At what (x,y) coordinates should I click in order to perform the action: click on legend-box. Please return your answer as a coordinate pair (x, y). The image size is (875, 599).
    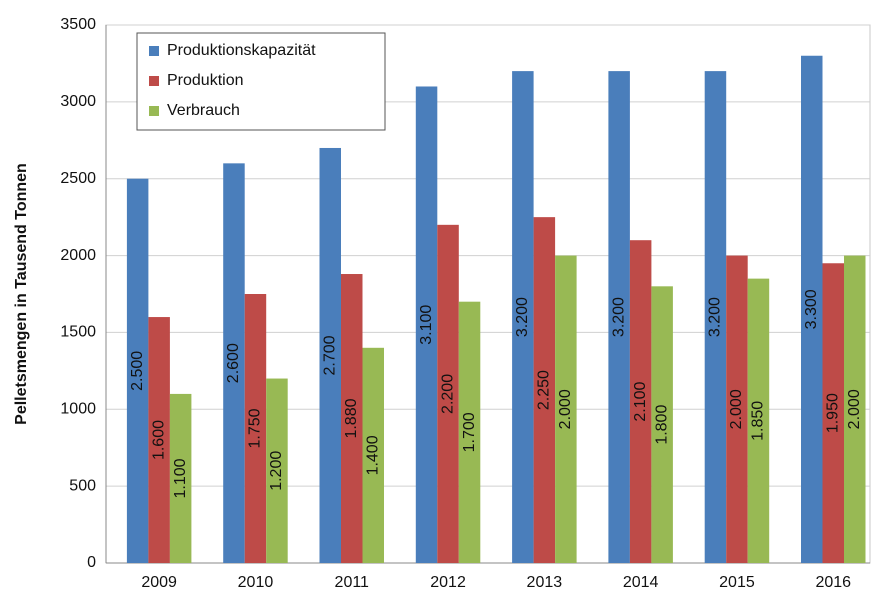
    Looking at the image, I should click on (261, 81).